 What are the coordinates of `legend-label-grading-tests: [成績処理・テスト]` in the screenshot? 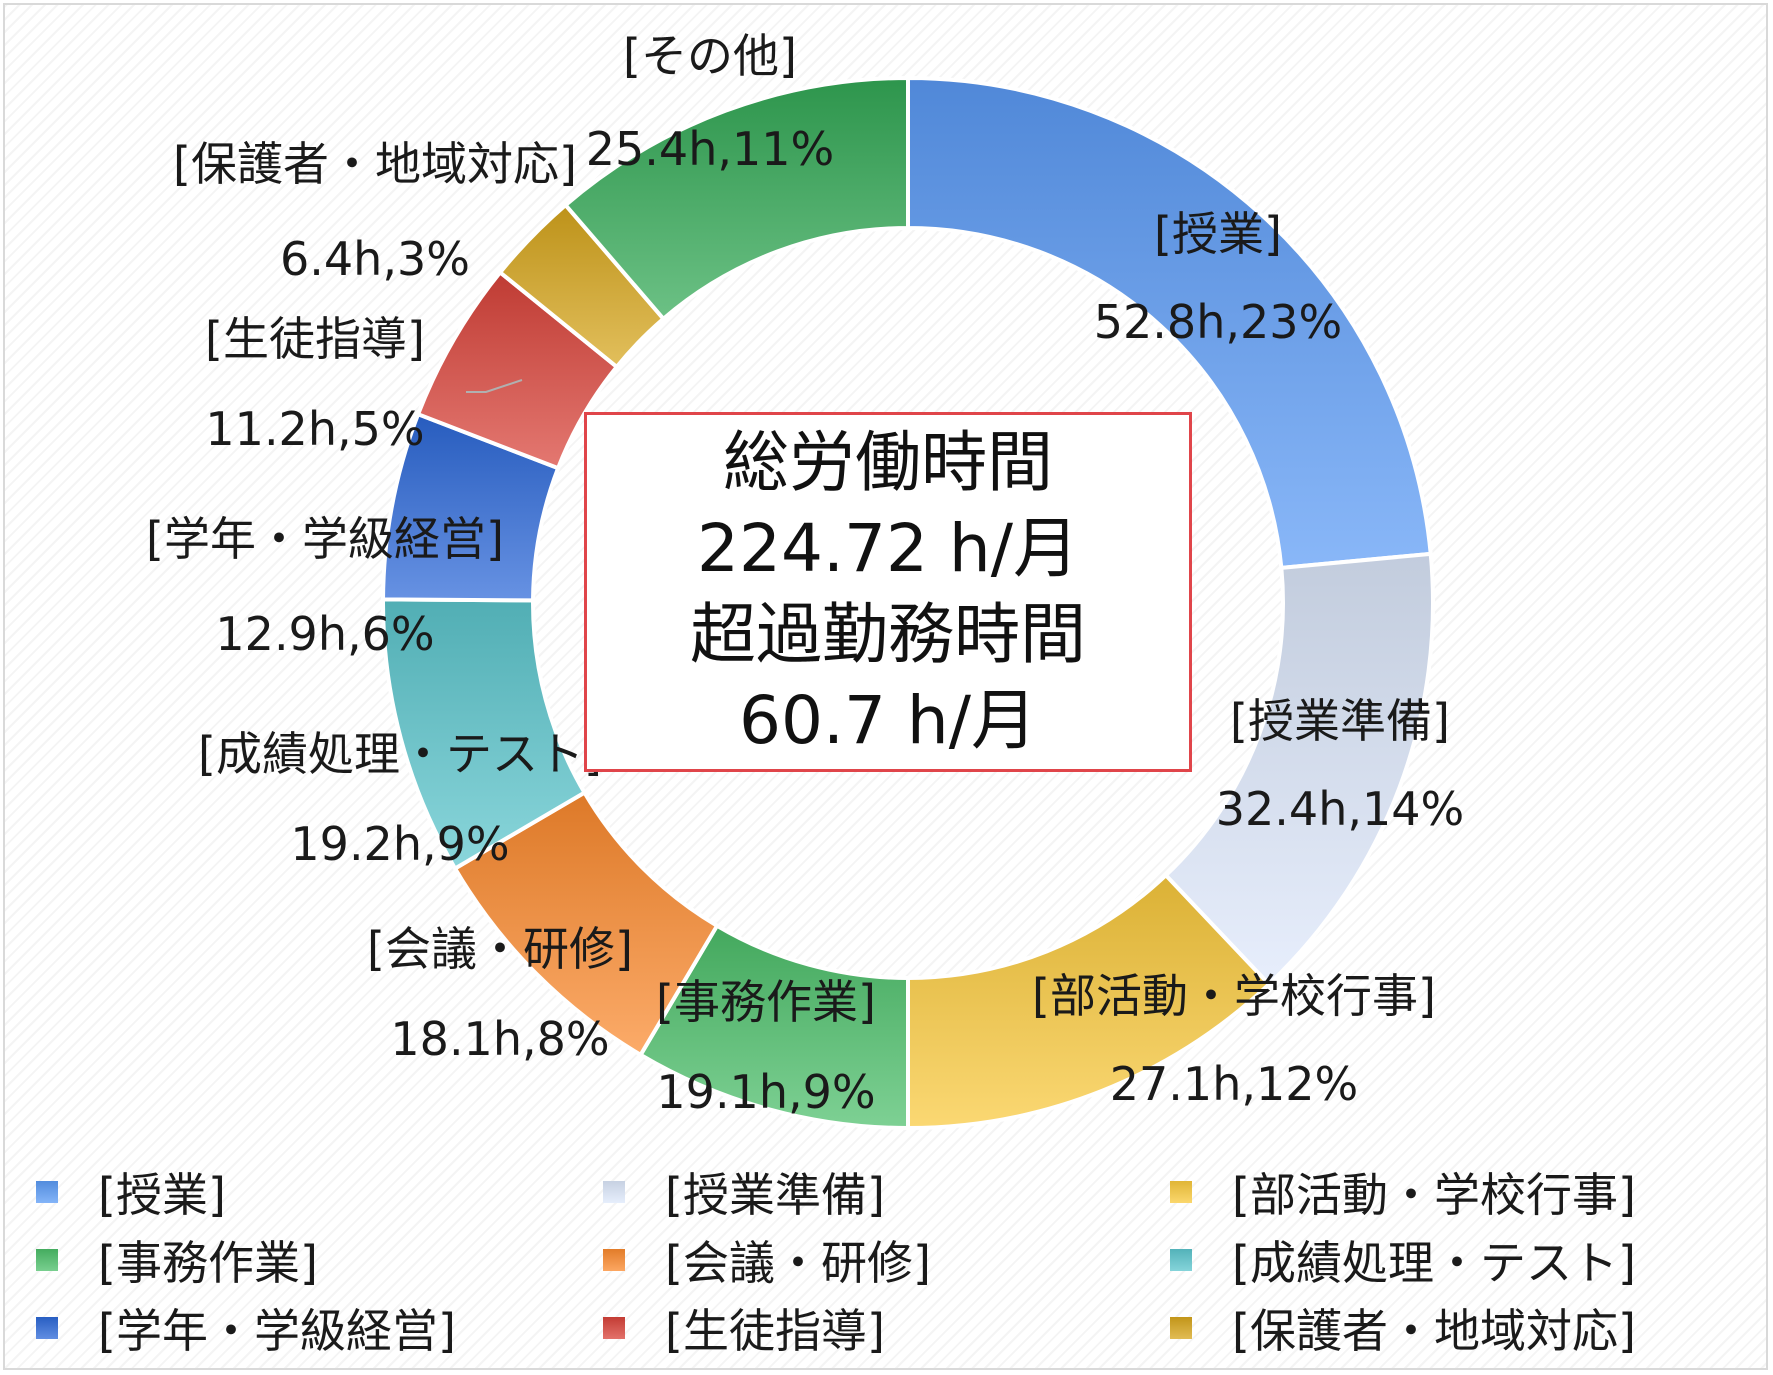 It's located at (1434, 1263).